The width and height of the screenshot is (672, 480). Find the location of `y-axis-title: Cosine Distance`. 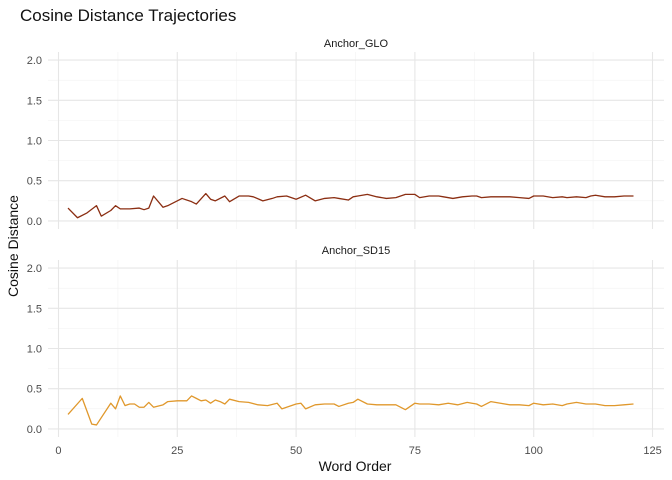

y-axis-title: Cosine Distance is located at coordinates (13, 246).